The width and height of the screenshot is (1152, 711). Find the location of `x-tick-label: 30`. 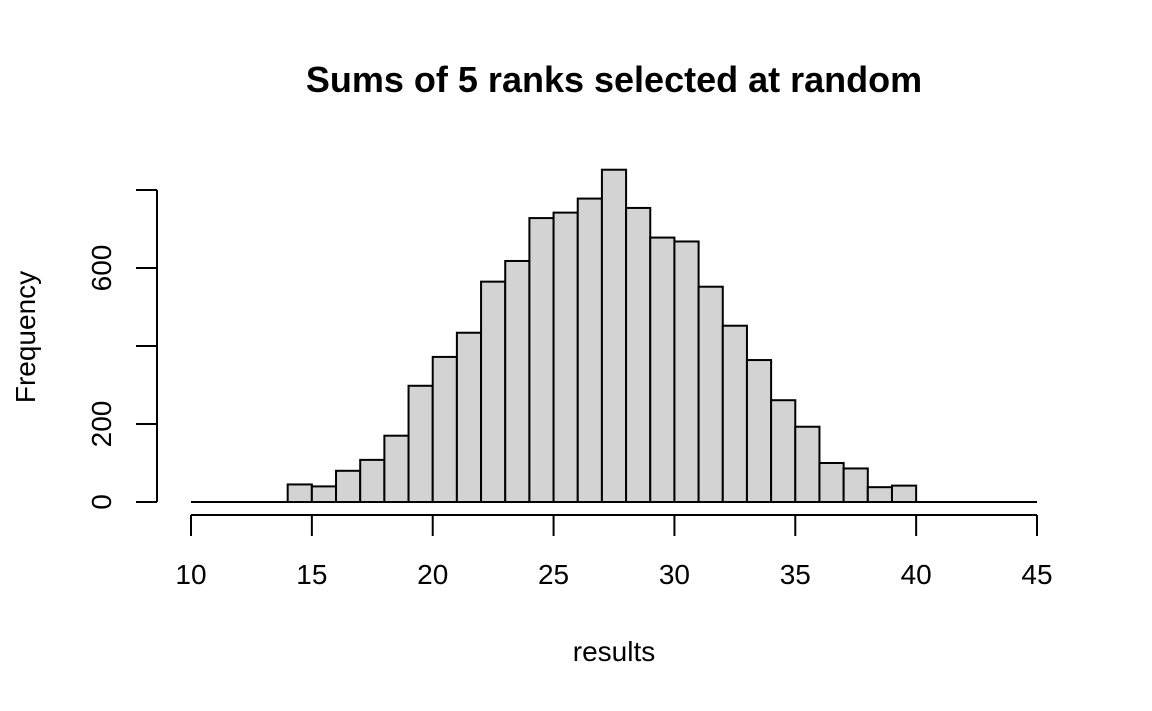

x-tick-label: 30 is located at coordinates (674, 574).